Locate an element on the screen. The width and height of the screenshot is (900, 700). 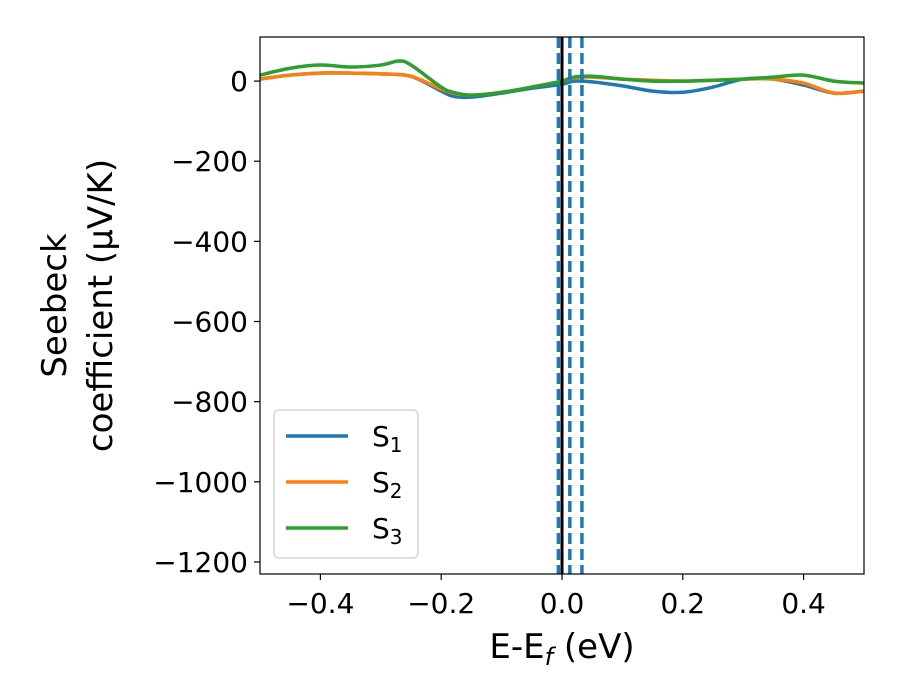
x-axis-label: E-Ef (eV) is located at coordinates (561, 649).